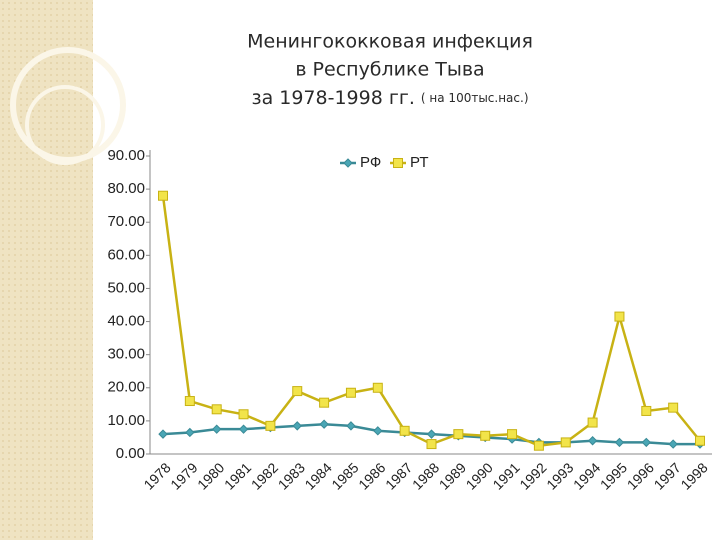  Describe the element at coordinates (126, 387) in the screenshot. I see `y-tick-label: 20.00` at that location.